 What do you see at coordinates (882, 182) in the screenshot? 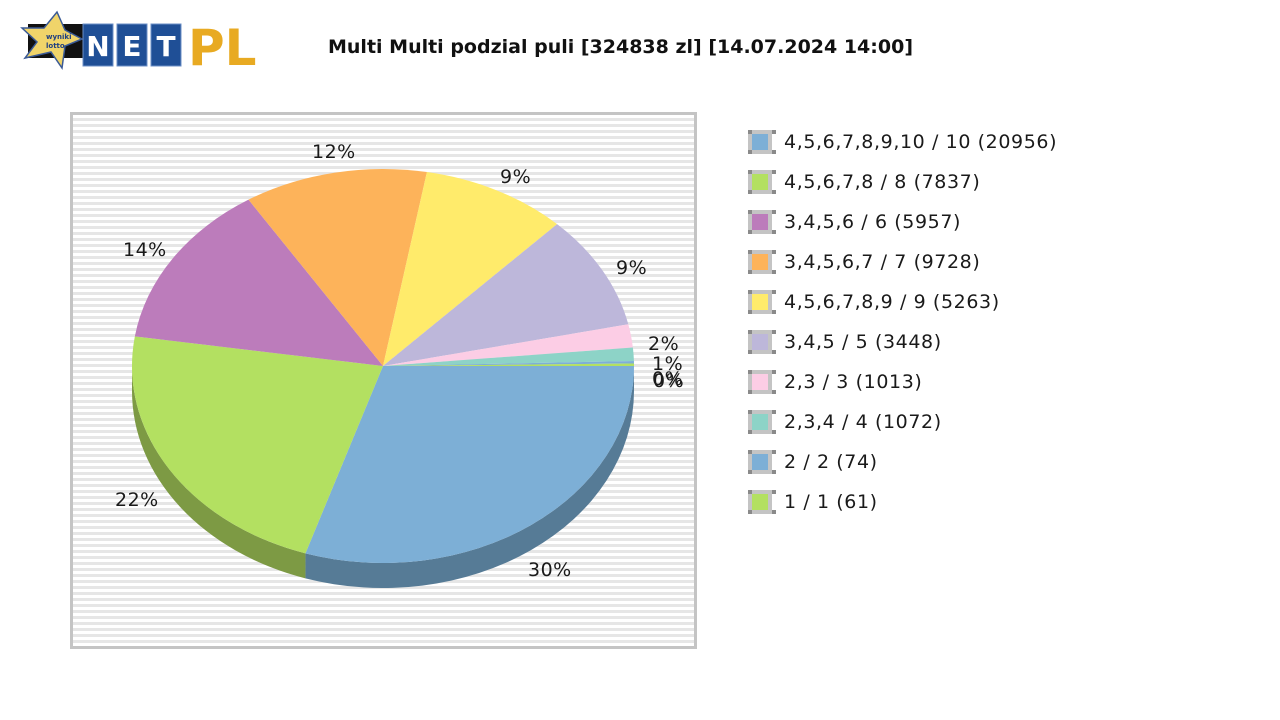
I see `legend-label: 4,5,6,7,8 / 8 (7837)` at bounding box center [882, 182].